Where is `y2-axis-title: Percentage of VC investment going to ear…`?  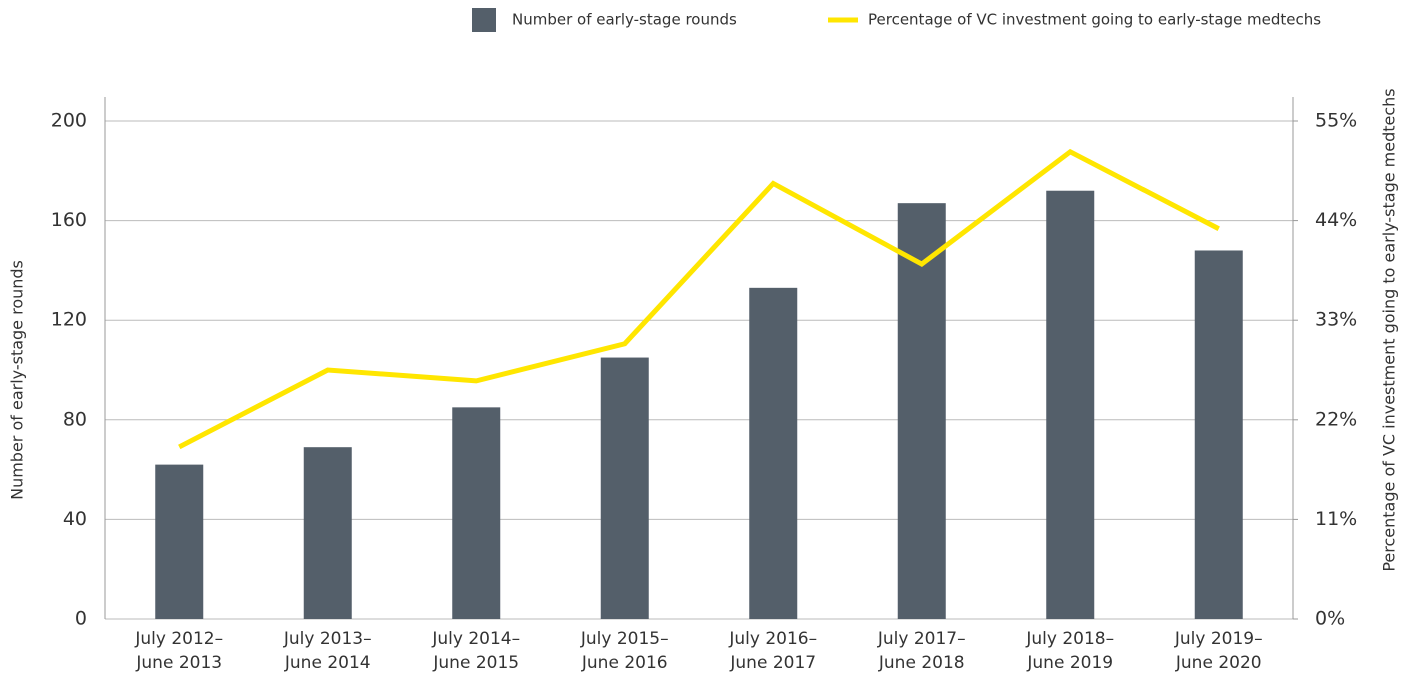
y2-axis-title: Percentage of VC investment going to ear… is located at coordinates (1389, 329).